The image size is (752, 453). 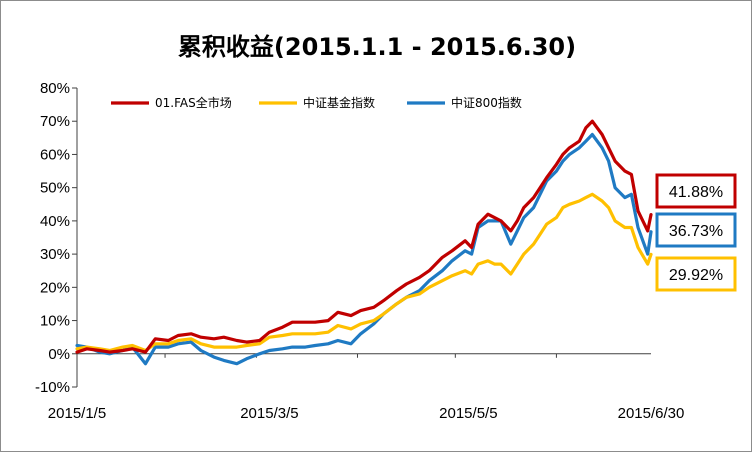 What do you see at coordinates (55, 121) in the screenshot?
I see `y-tick-label: 70%` at bounding box center [55, 121].